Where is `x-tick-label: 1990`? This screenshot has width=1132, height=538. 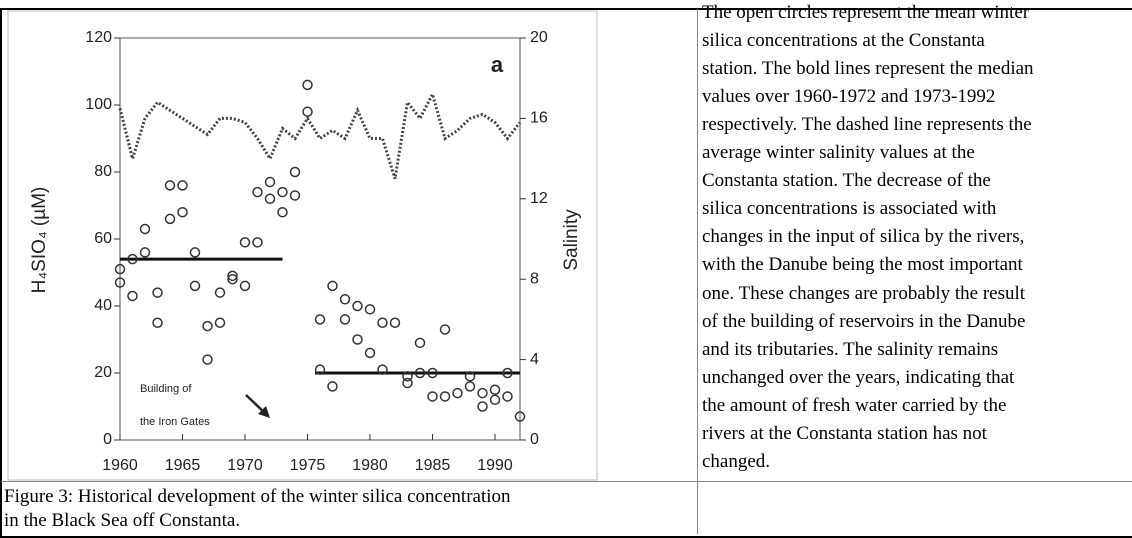
x-tick-label: 1990 is located at coordinates (495, 465).